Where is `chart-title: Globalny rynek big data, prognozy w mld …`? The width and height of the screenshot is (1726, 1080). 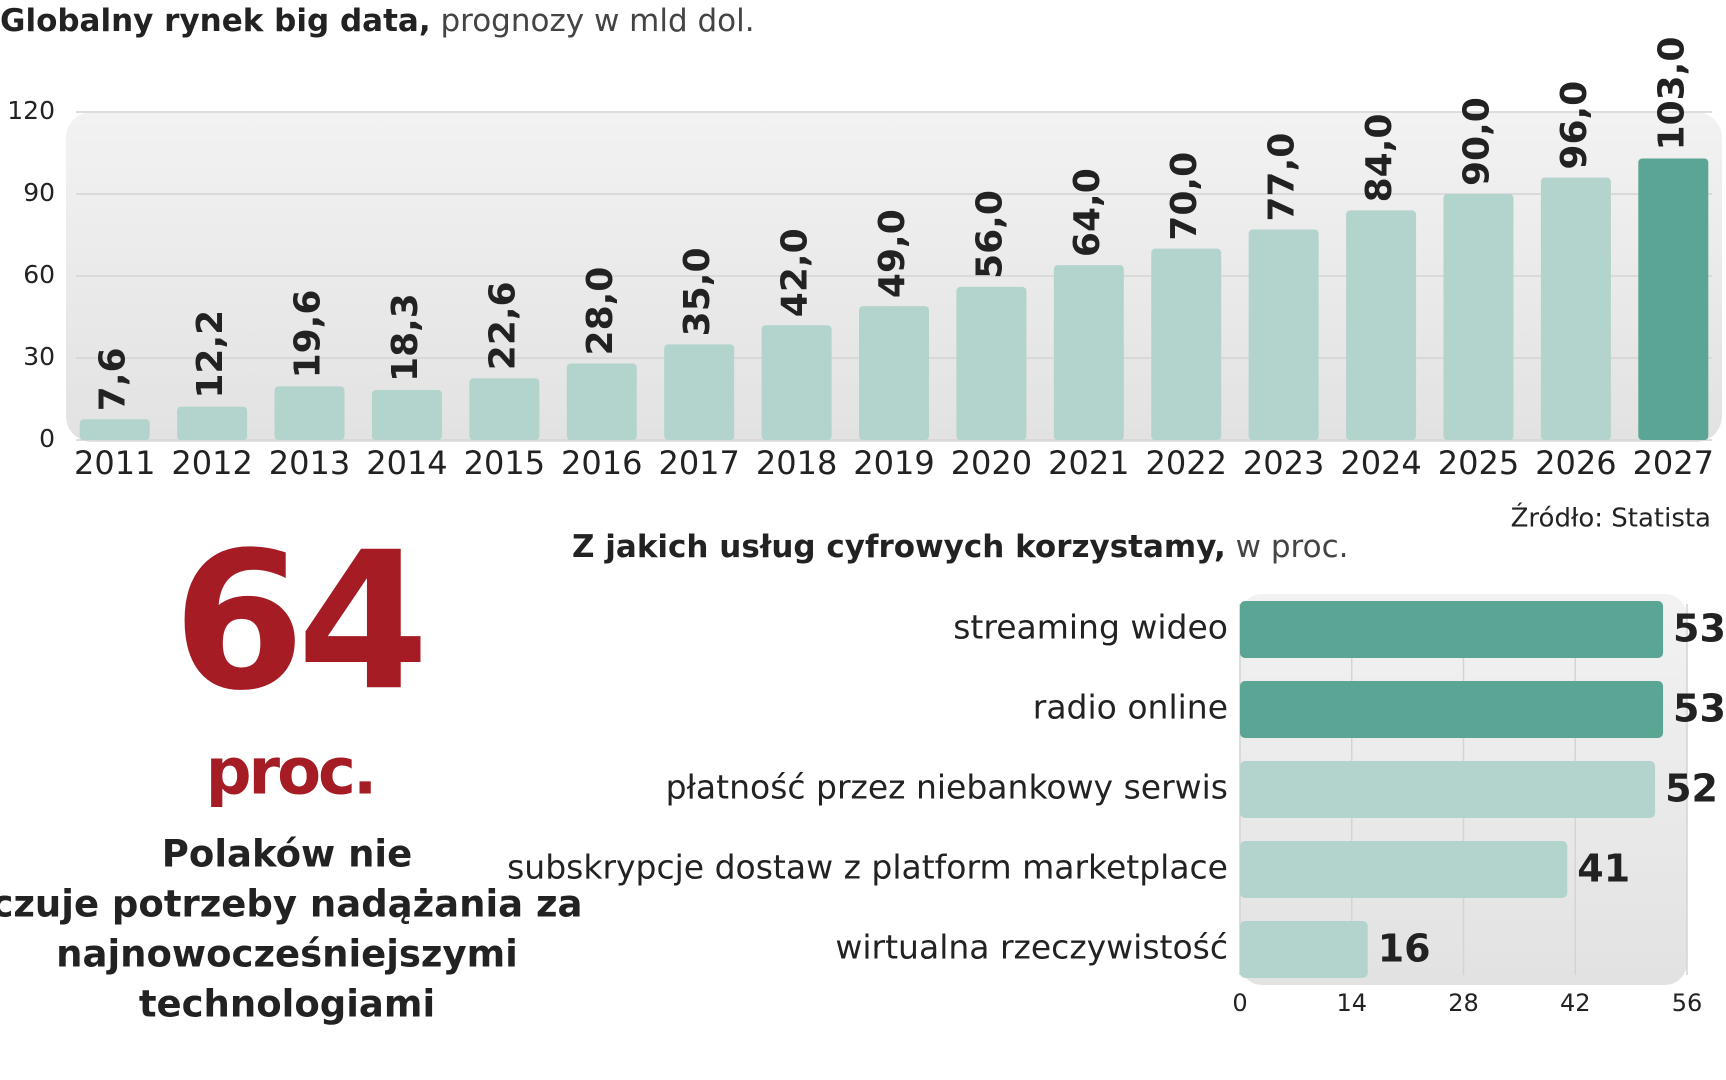 chart-title: Globalny rynek big data, prognozy w mld … is located at coordinates (377, 21).